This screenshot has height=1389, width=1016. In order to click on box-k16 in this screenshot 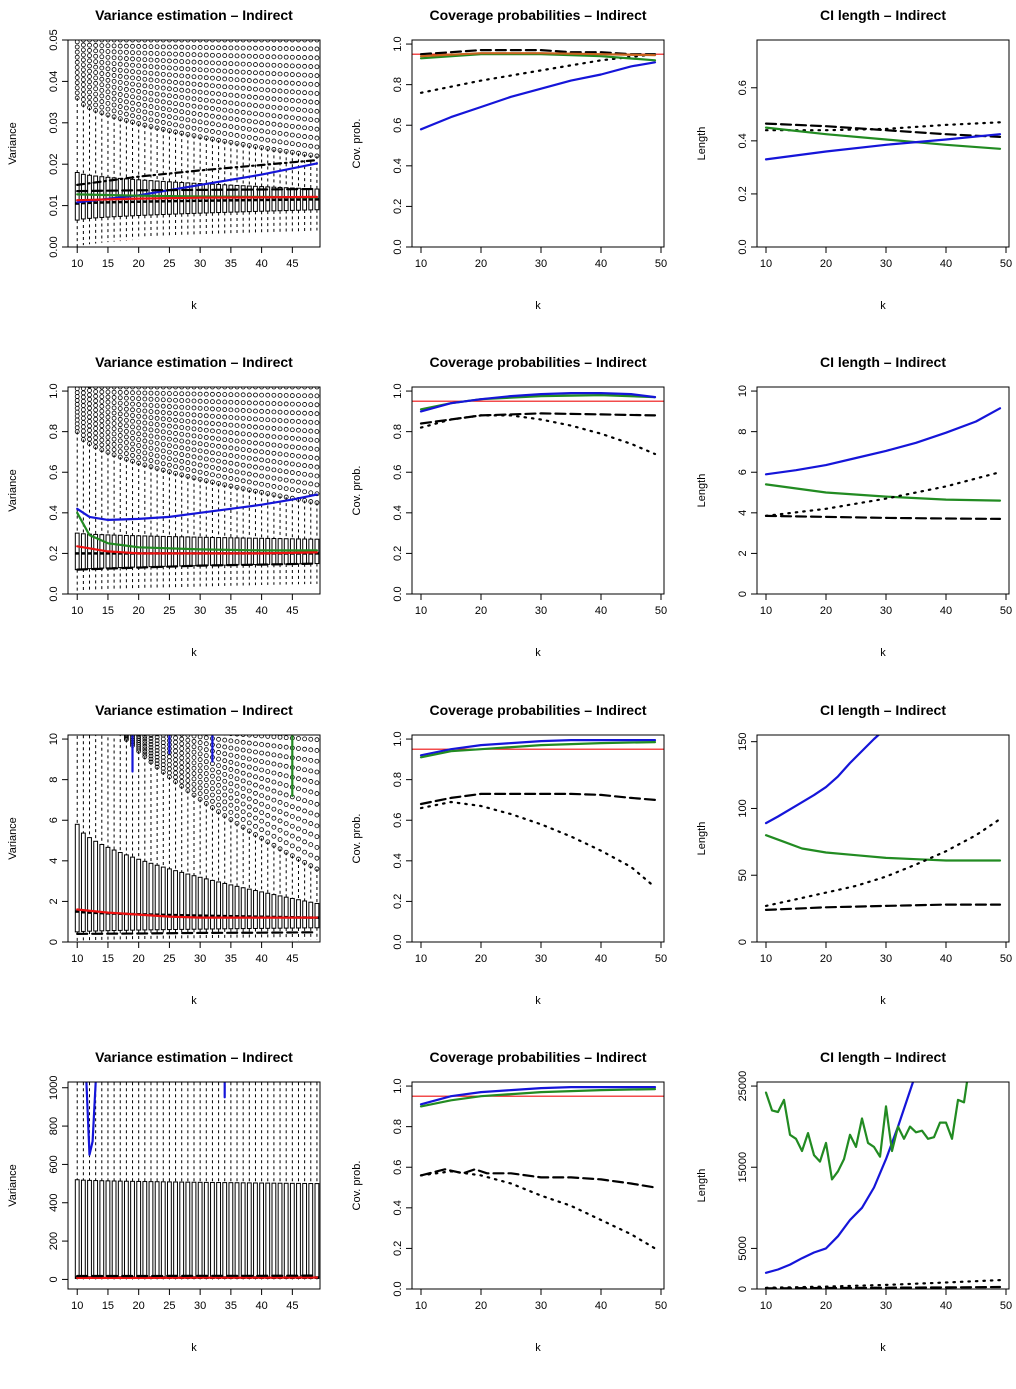, I will do `click(114, 140)`.